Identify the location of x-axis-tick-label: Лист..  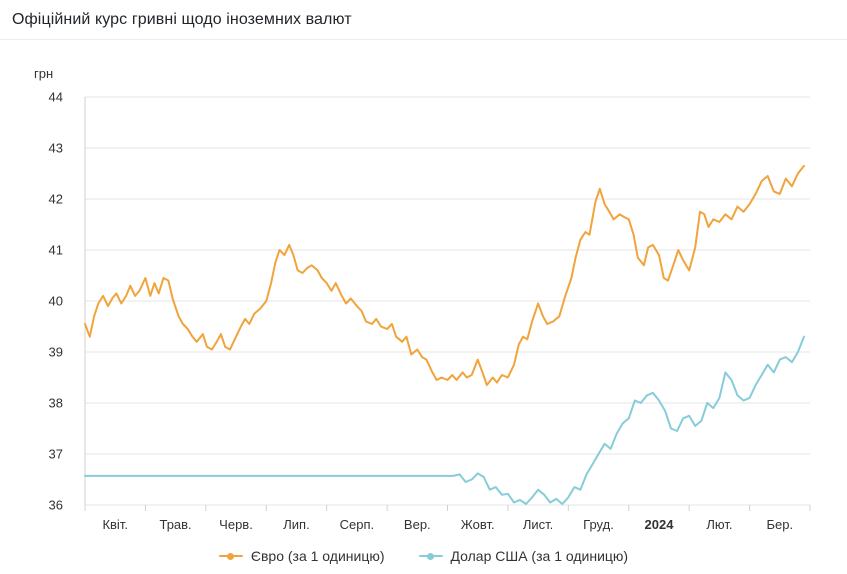
(538, 524).